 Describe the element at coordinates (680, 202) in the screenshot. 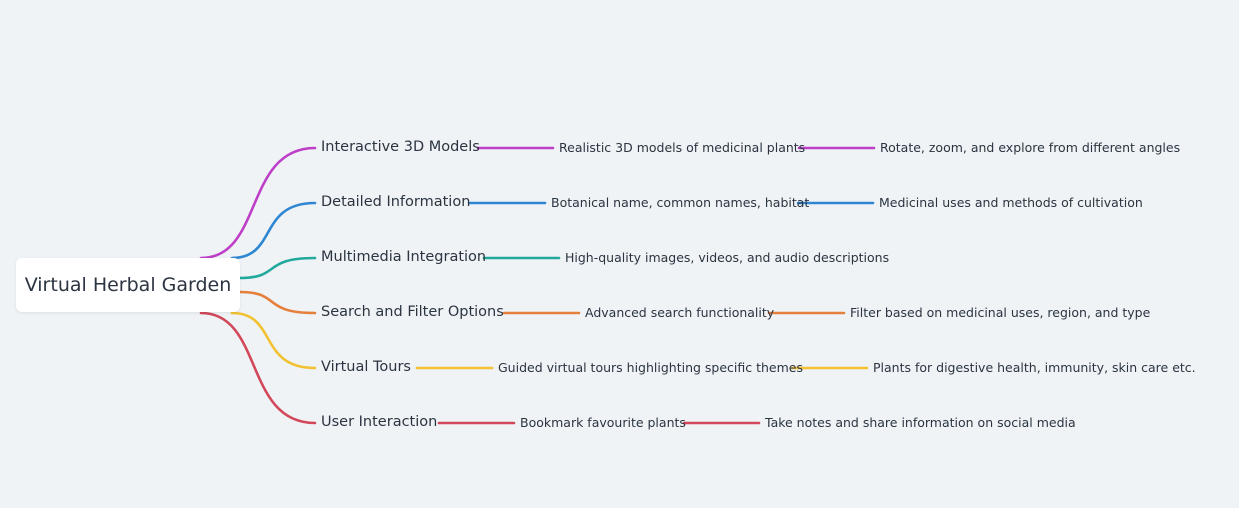

I see `leaf-label-detailed-info-1: Botanical name, common names, habitat` at that location.